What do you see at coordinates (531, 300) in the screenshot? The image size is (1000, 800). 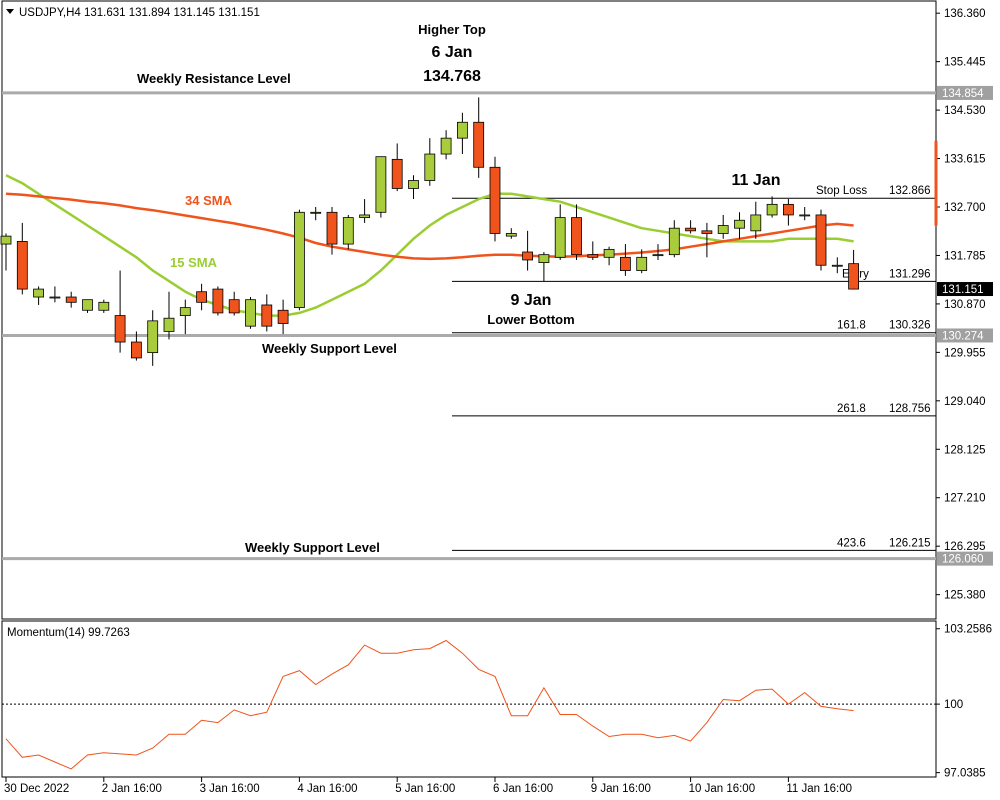 I see `annotation-jan9: 9 Jan` at bounding box center [531, 300].